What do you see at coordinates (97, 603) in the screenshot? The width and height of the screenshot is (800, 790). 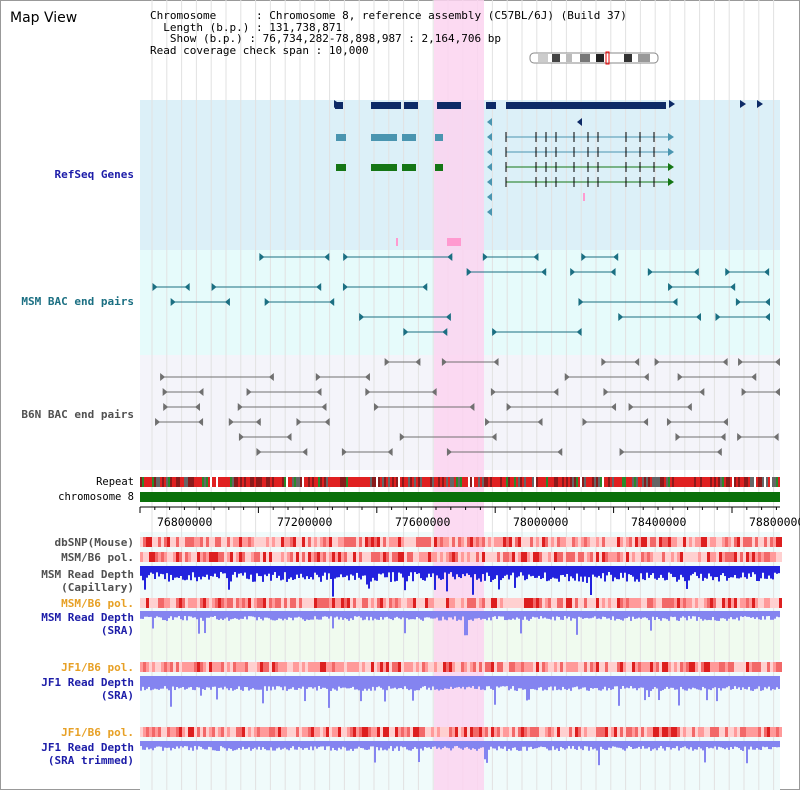 I see `msm-b6-pol-label-2: MSM/B6 pol.` at bounding box center [97, 603].